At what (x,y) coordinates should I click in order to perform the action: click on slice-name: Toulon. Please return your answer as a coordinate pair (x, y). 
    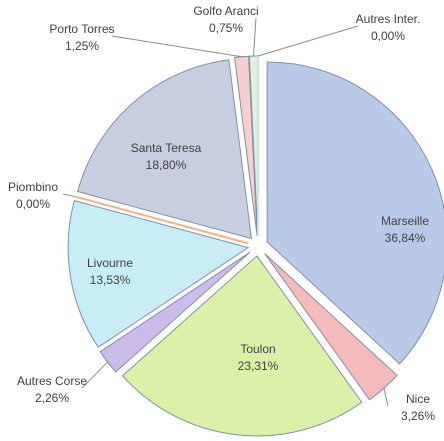
    Looking at the image, I should click on (257, 349).